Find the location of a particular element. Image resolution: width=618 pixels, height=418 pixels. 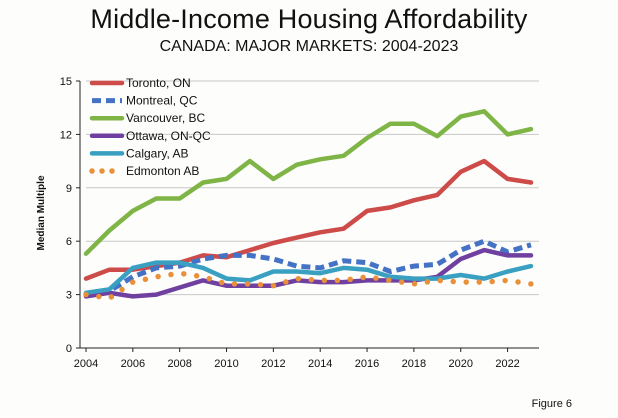

x-tick-label: 2014 is located at coordinates (320, 364).